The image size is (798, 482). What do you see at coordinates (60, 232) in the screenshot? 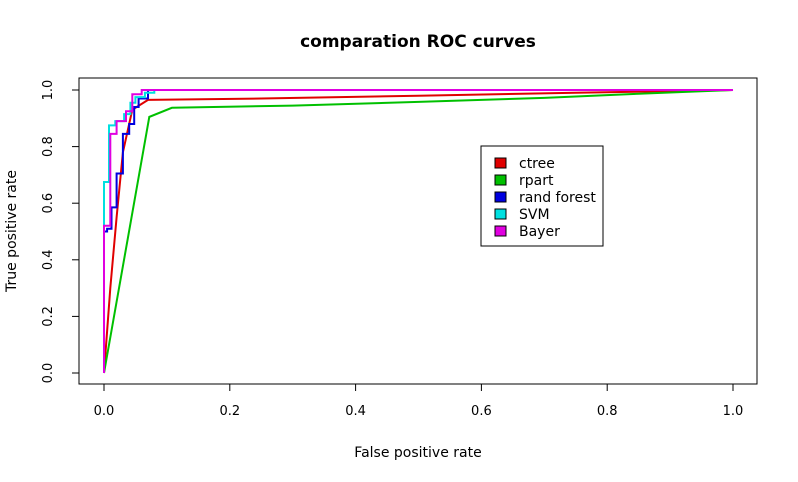
I see `y-axis: 0.0 0.2 0.4 0.6 0.8 1.0` at bounding box center [60, 232].